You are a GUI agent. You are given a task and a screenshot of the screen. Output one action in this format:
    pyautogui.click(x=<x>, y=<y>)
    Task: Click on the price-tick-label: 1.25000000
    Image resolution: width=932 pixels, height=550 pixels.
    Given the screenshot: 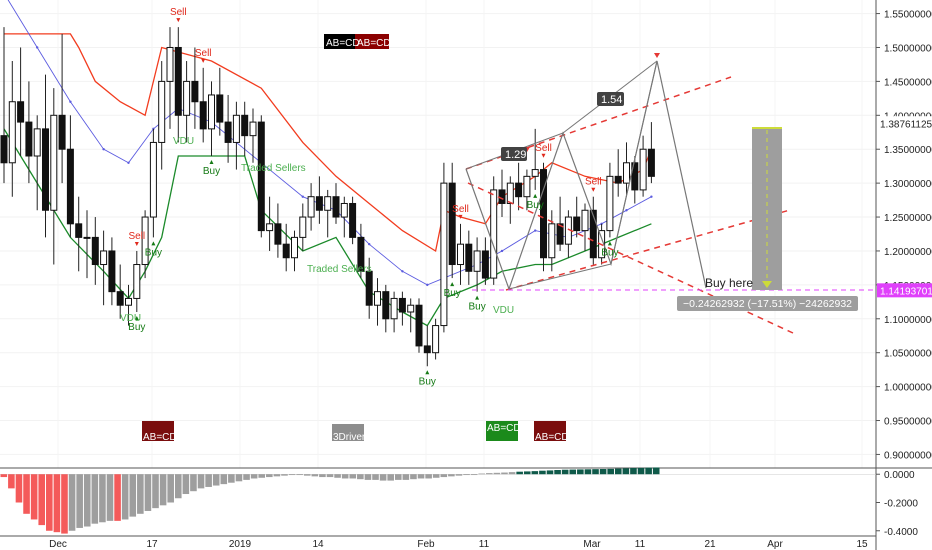 What is the action you would take?
    pyautogui.click(x=908, y=218)
    